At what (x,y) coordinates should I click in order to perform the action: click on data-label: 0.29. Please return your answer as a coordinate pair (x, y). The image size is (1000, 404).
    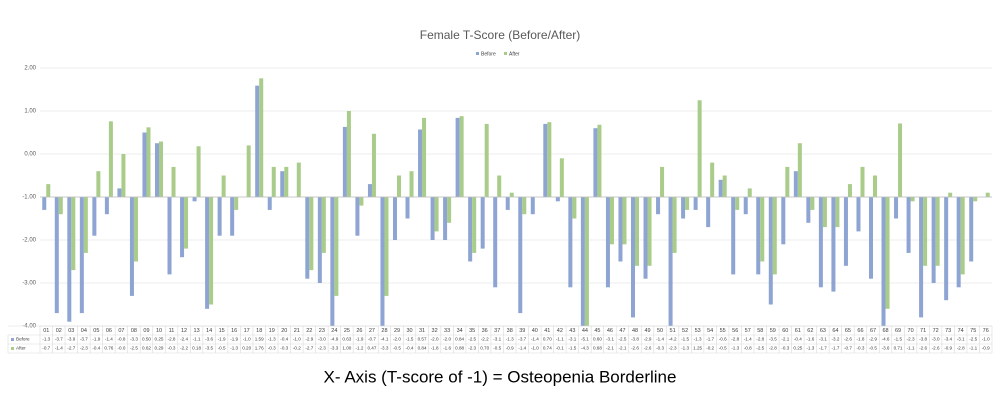
    Looking at the image, I should click on (159, 348).